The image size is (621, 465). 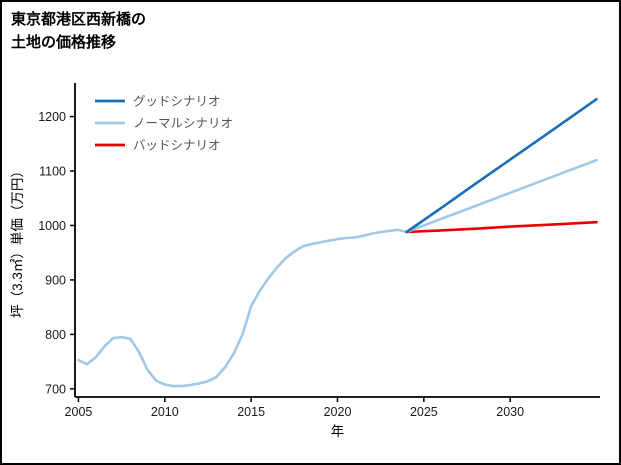 What do you see at coordinates (501, 227) in the screenshot?
I see `series-line-bad` at bounding box center [501, 227].